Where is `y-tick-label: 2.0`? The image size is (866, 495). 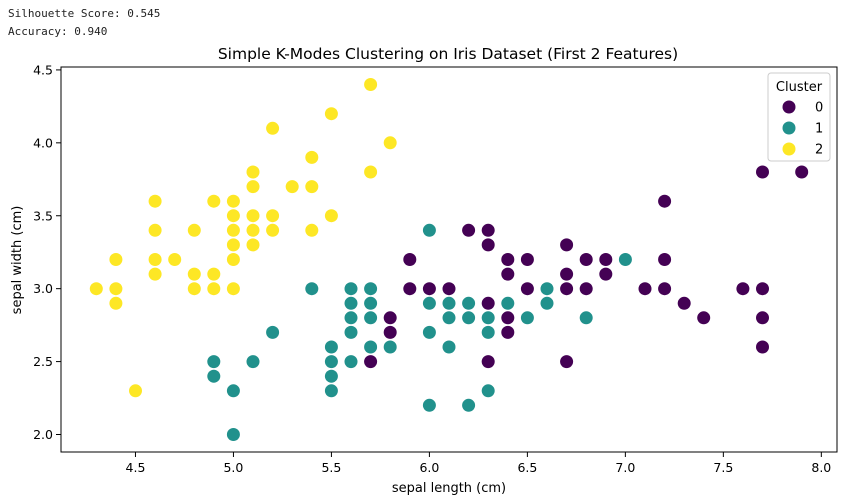
y-tick-label: 2.0 is located at coordinates (43, 434).